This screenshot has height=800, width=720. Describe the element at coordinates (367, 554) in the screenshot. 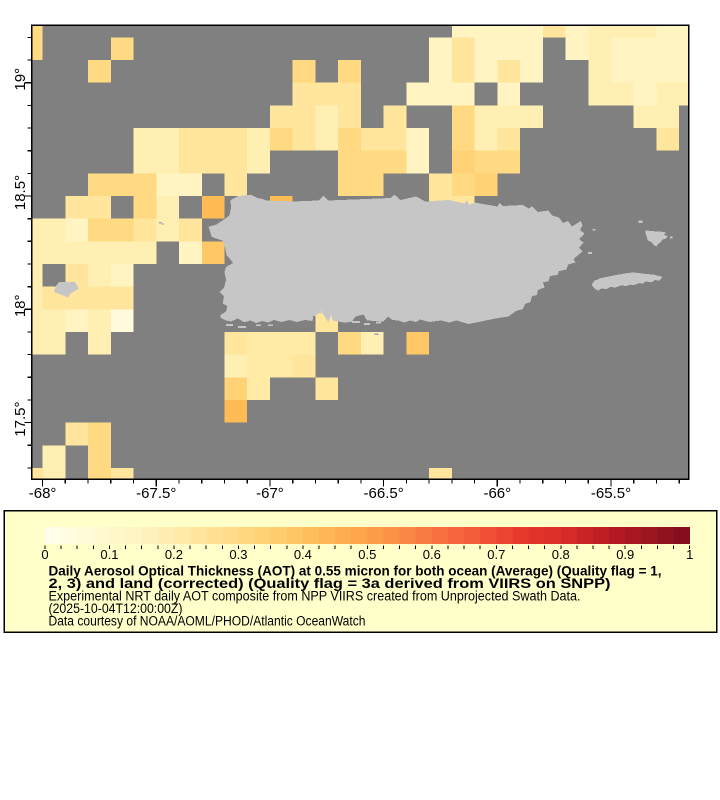

I see `svg-text: 0.5` at that location.